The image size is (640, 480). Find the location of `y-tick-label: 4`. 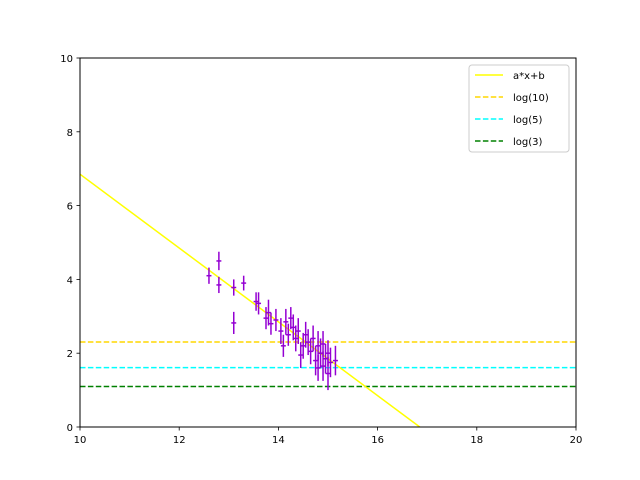

y-tick-label: 4 is located at coordinates (70, 280).